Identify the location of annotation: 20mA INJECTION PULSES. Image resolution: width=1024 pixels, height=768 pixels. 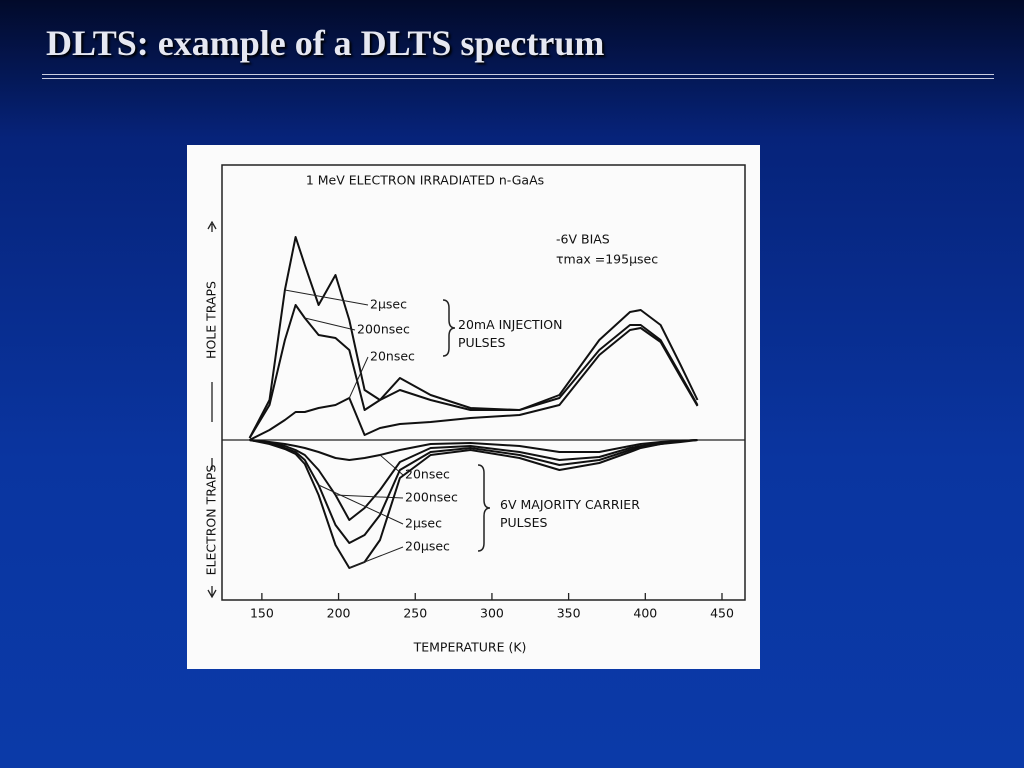
(510, 333).